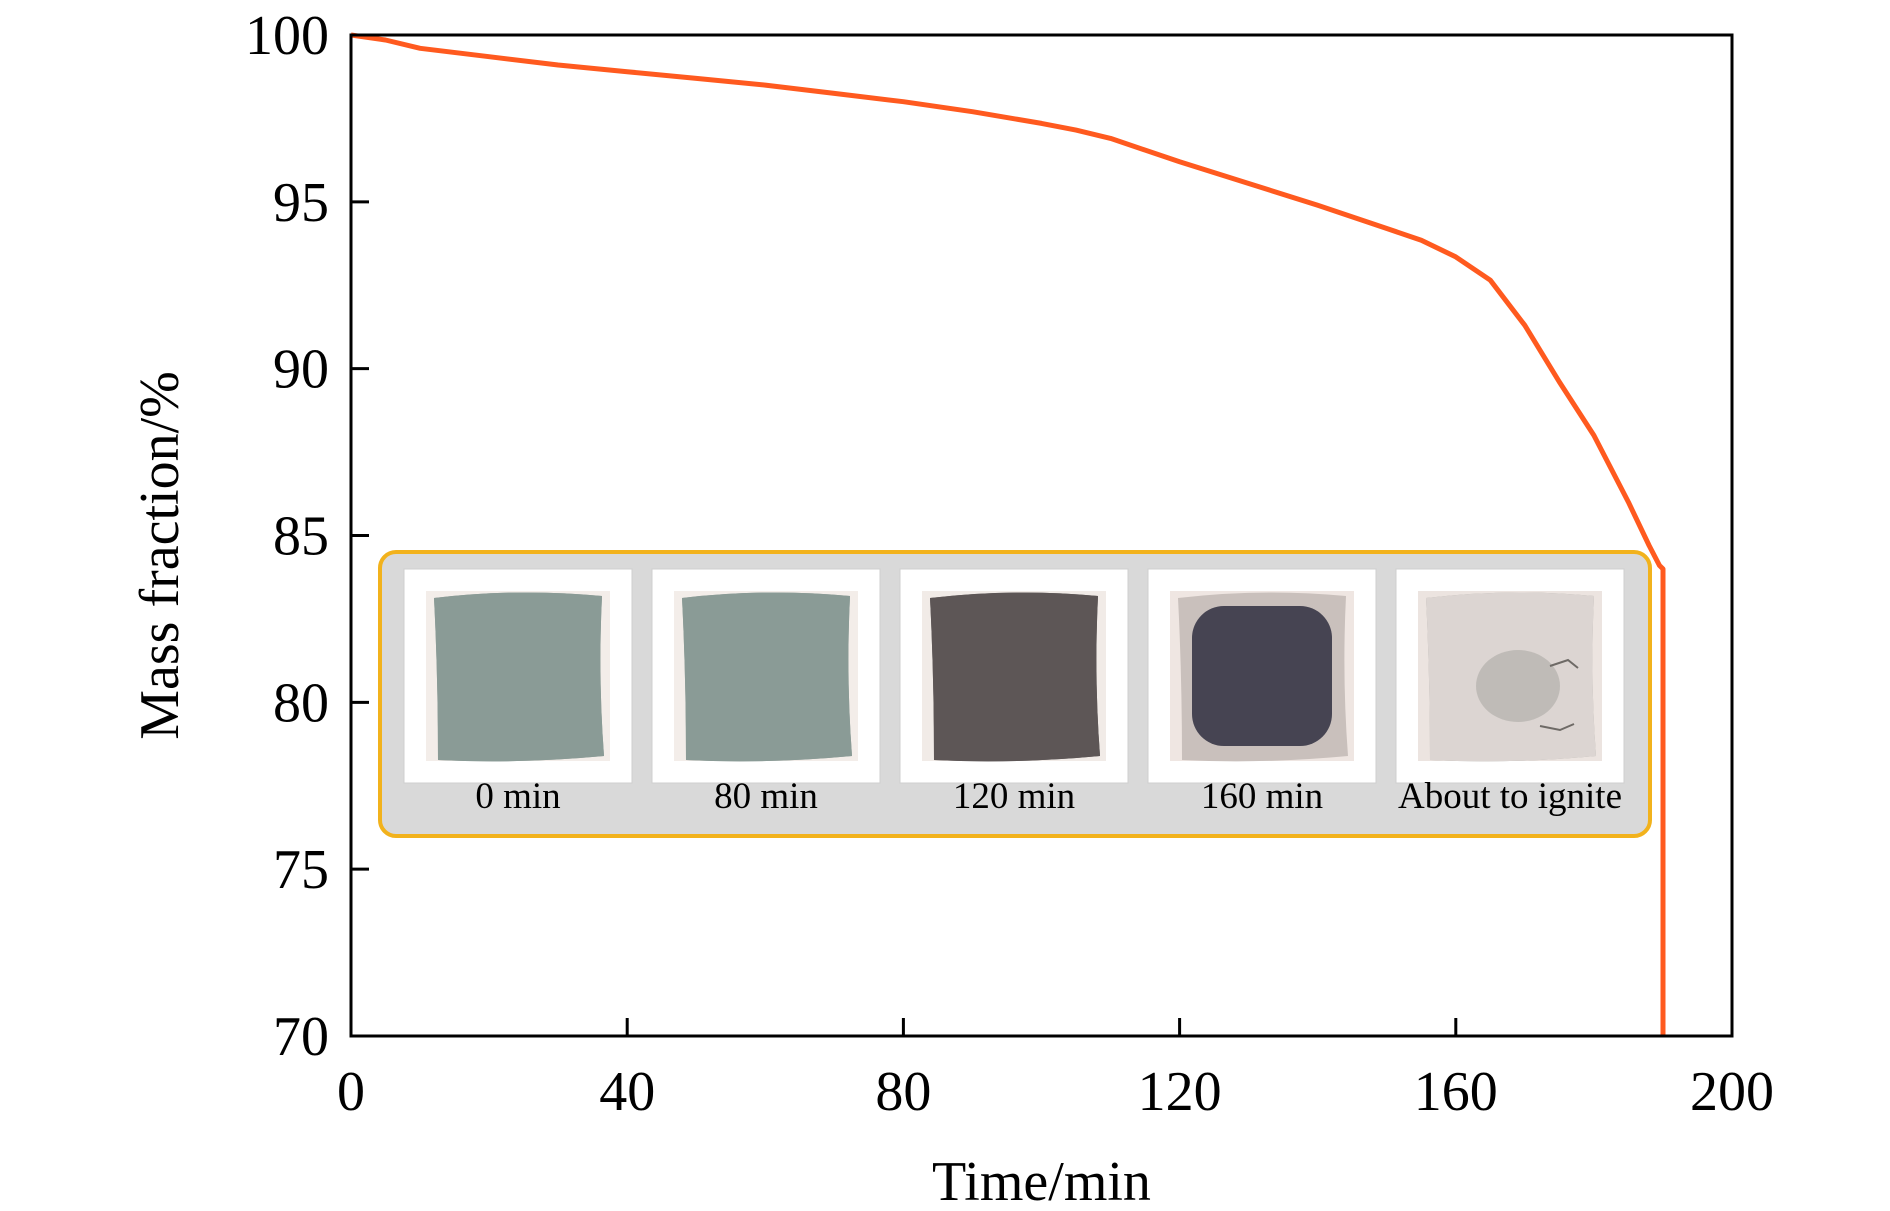 This screenshot has height=1211, width=1890. What do you see at coordinates (301, 870) in the screenshot?
I see `y-tick-label: 75` at bounding box center [301, 870].